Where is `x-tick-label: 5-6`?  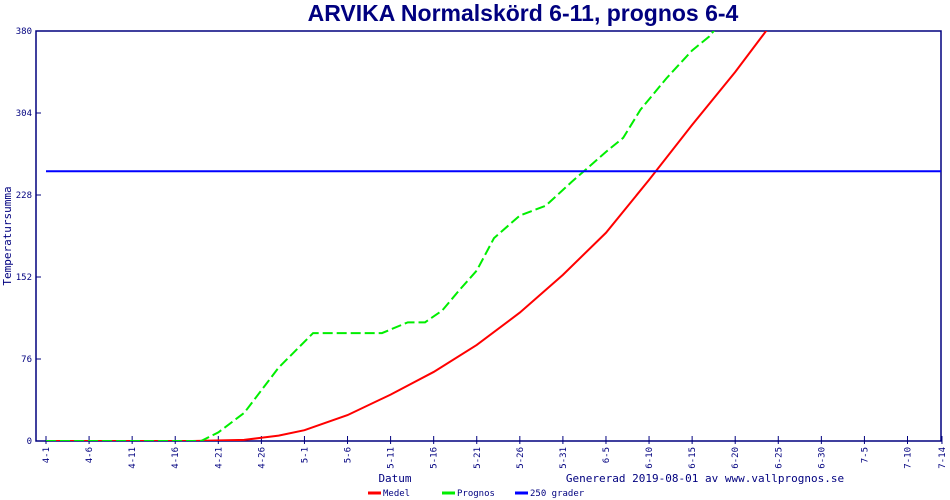 x-tick-label: 5-6 is located at coordinates (349, 455).